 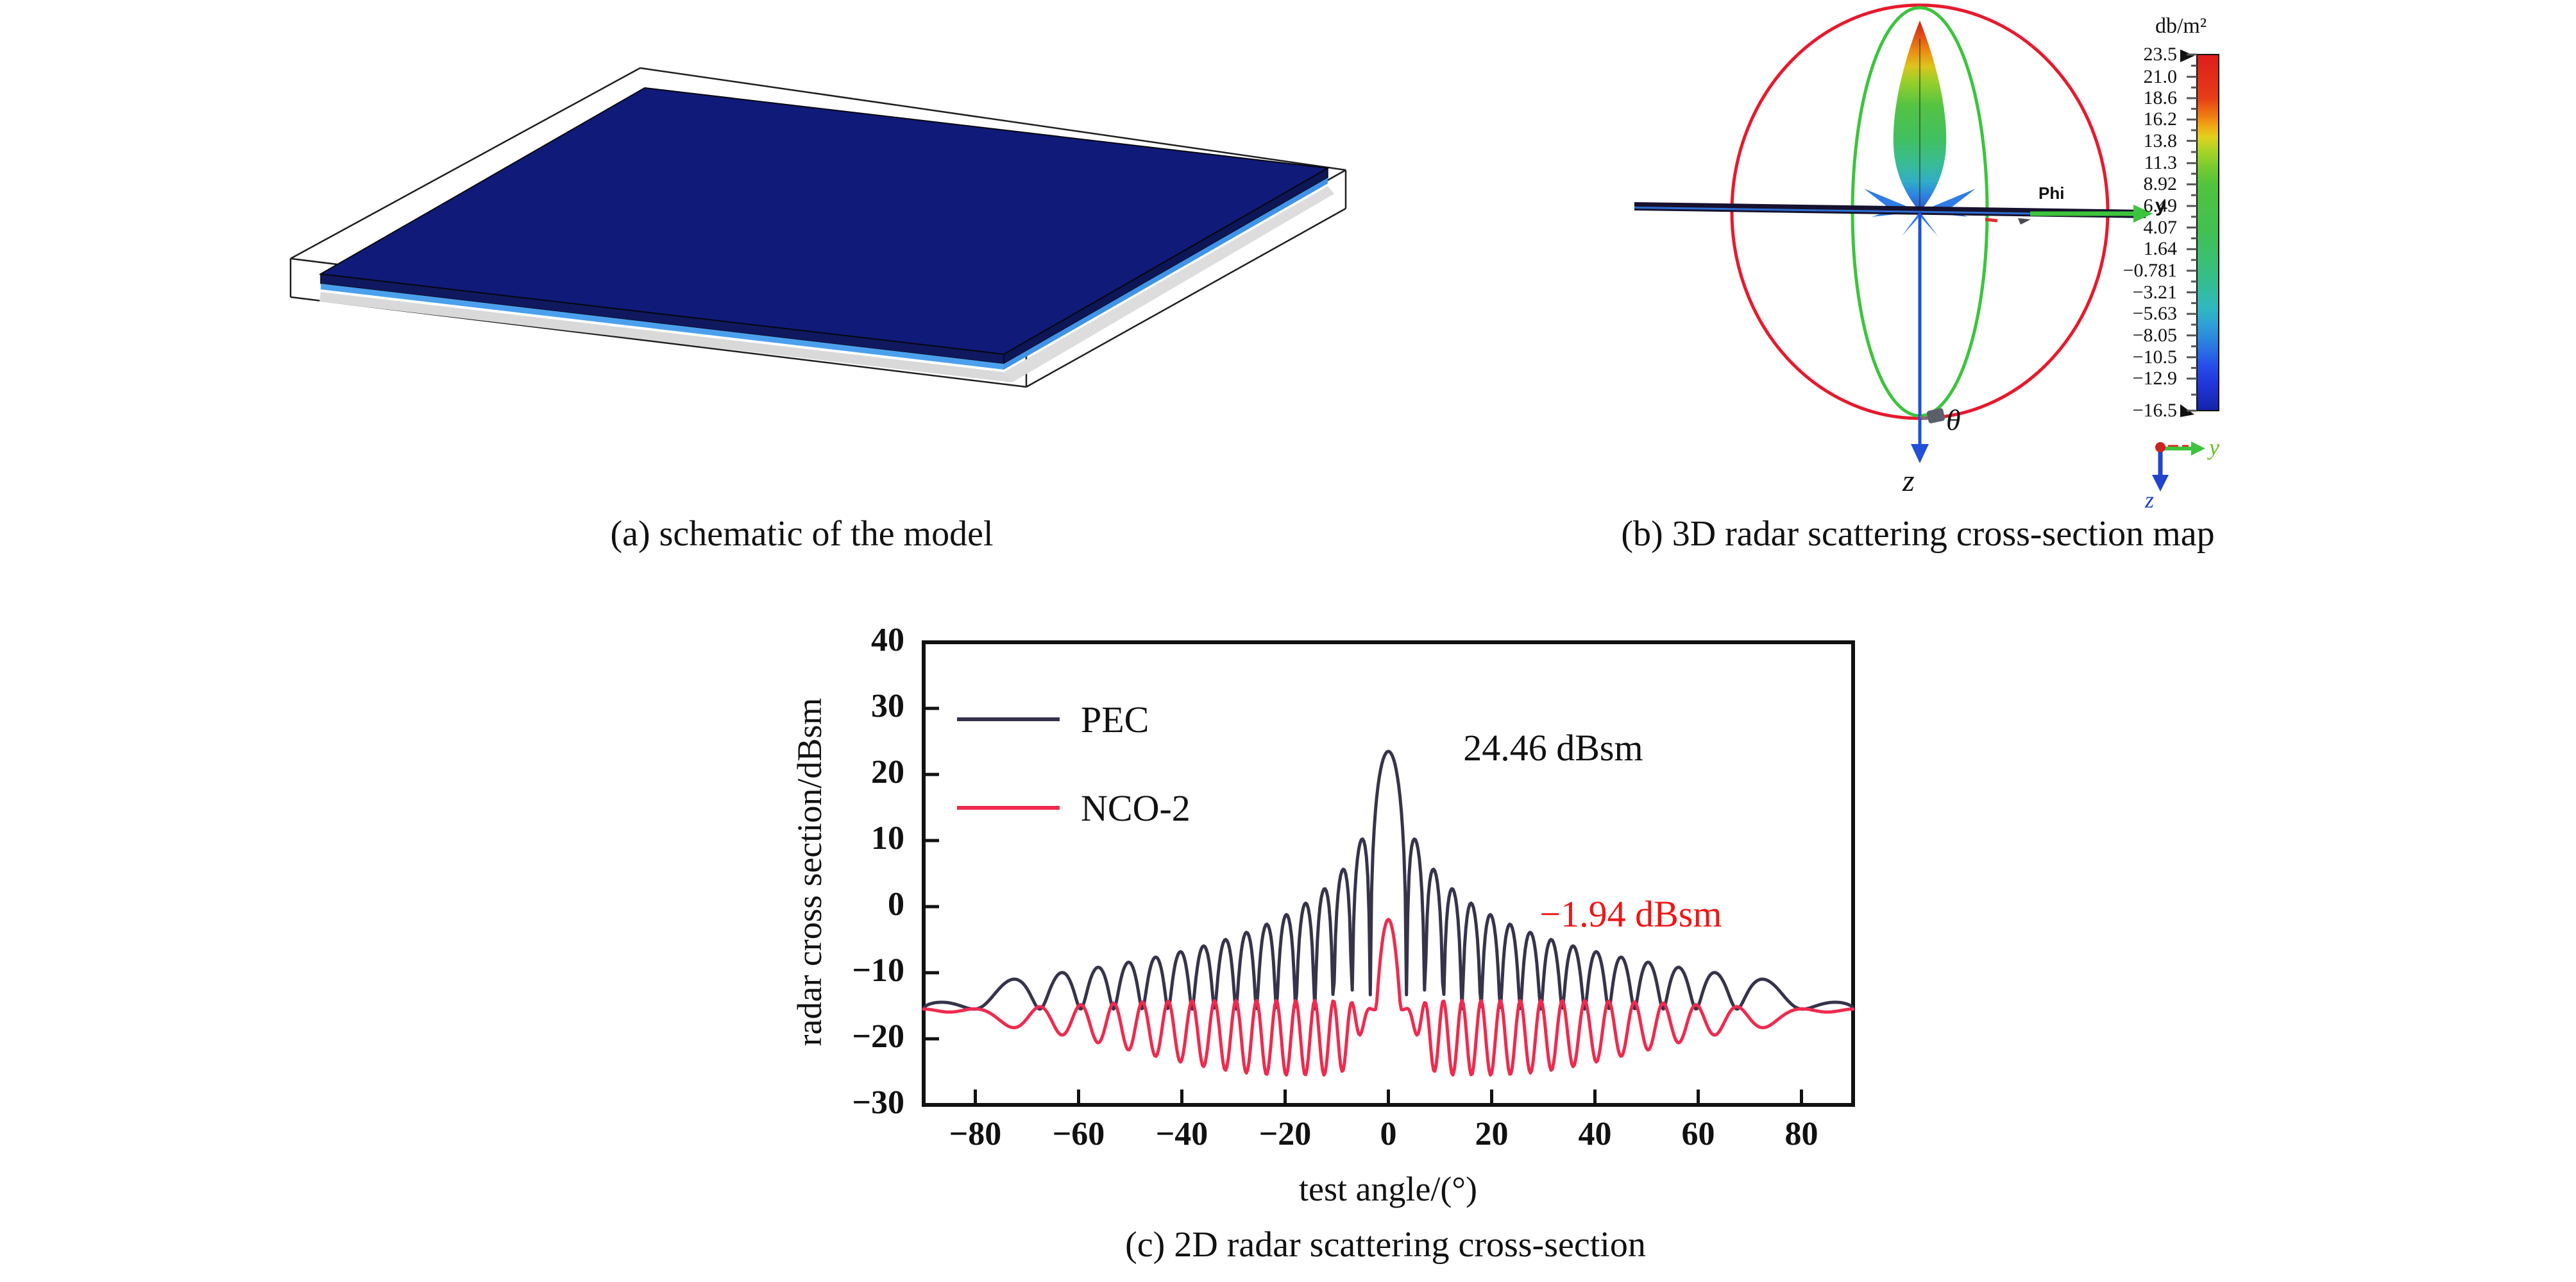 I want to click on x-tick-label: 80, so click(x=1801, y=1134).